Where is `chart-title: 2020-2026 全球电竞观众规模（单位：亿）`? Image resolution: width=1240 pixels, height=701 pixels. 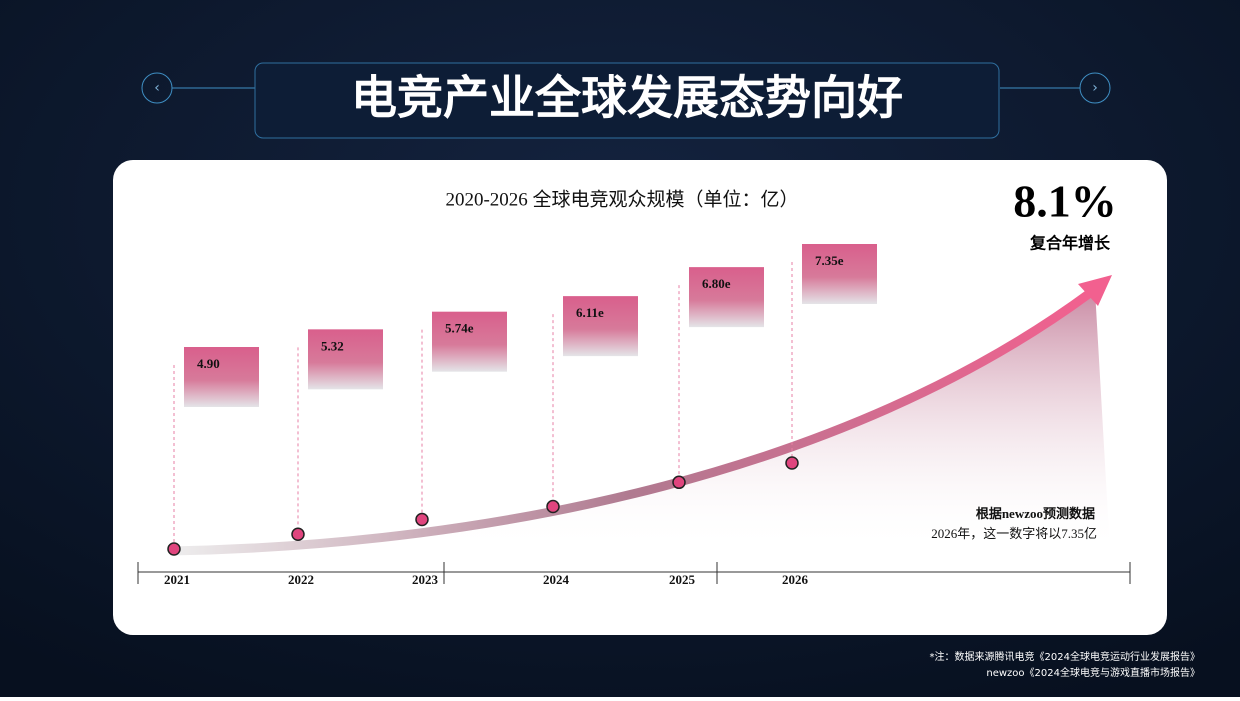 chart-title: 2020-2026 全球电竞观众规模（单位：亿） is located at coordinates (621, 199).